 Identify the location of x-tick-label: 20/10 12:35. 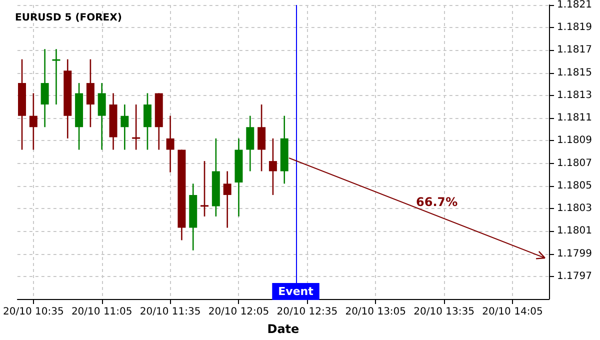
(307, 312).